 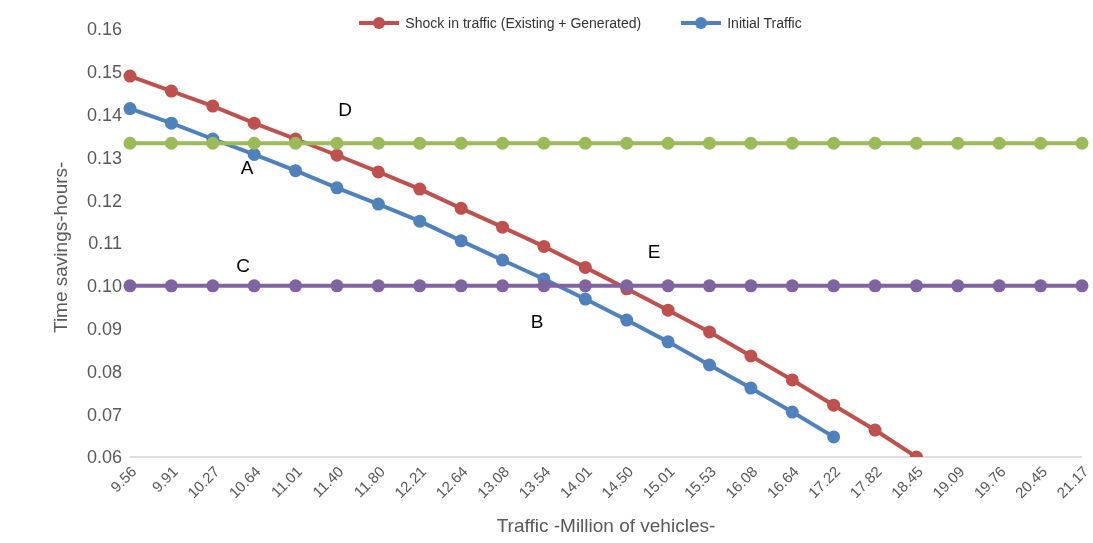 What do you see at coordinates (104, 114) in the screenshot?
I see `y-tick-label: 0.14` at bounding box center [104, 114].